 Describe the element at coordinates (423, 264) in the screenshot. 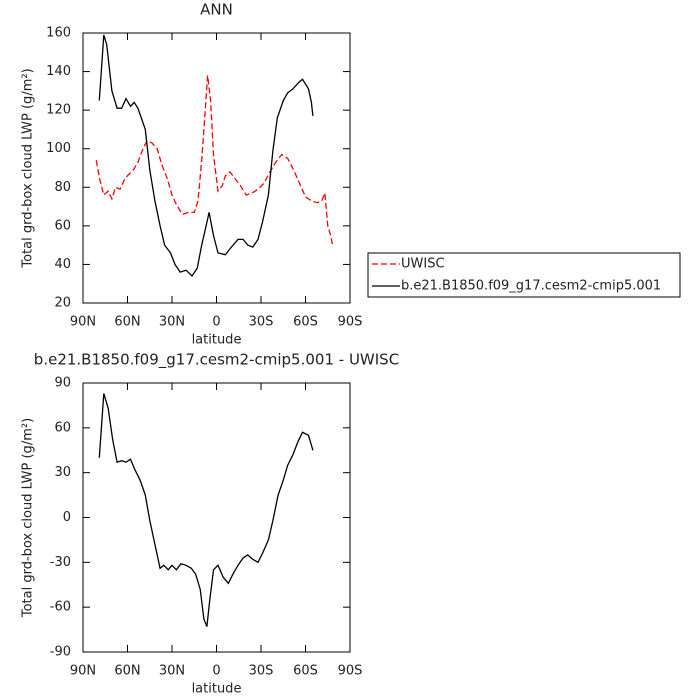

I see `legend-label: UWISC` at that location.